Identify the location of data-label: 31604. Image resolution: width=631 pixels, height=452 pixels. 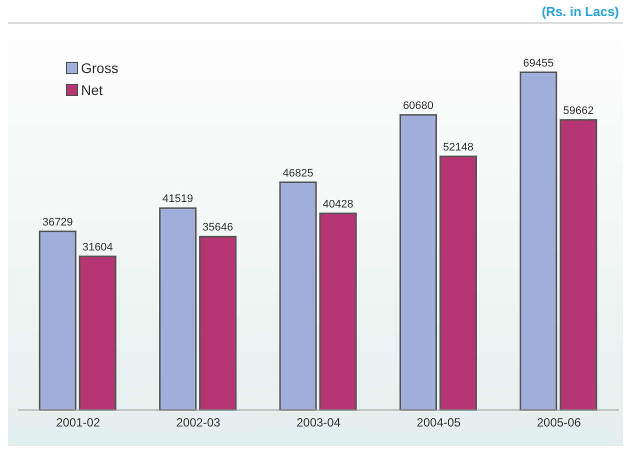
(97, 247).